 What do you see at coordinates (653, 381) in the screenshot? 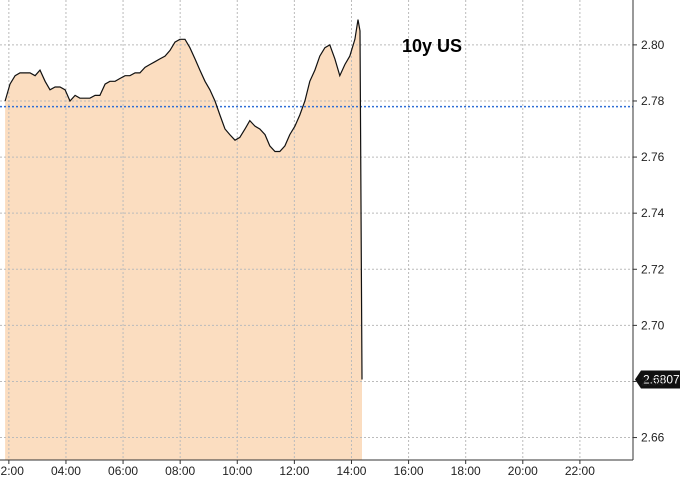
I see `y-tick-label: 2.68` at bounding box center [653, 381].